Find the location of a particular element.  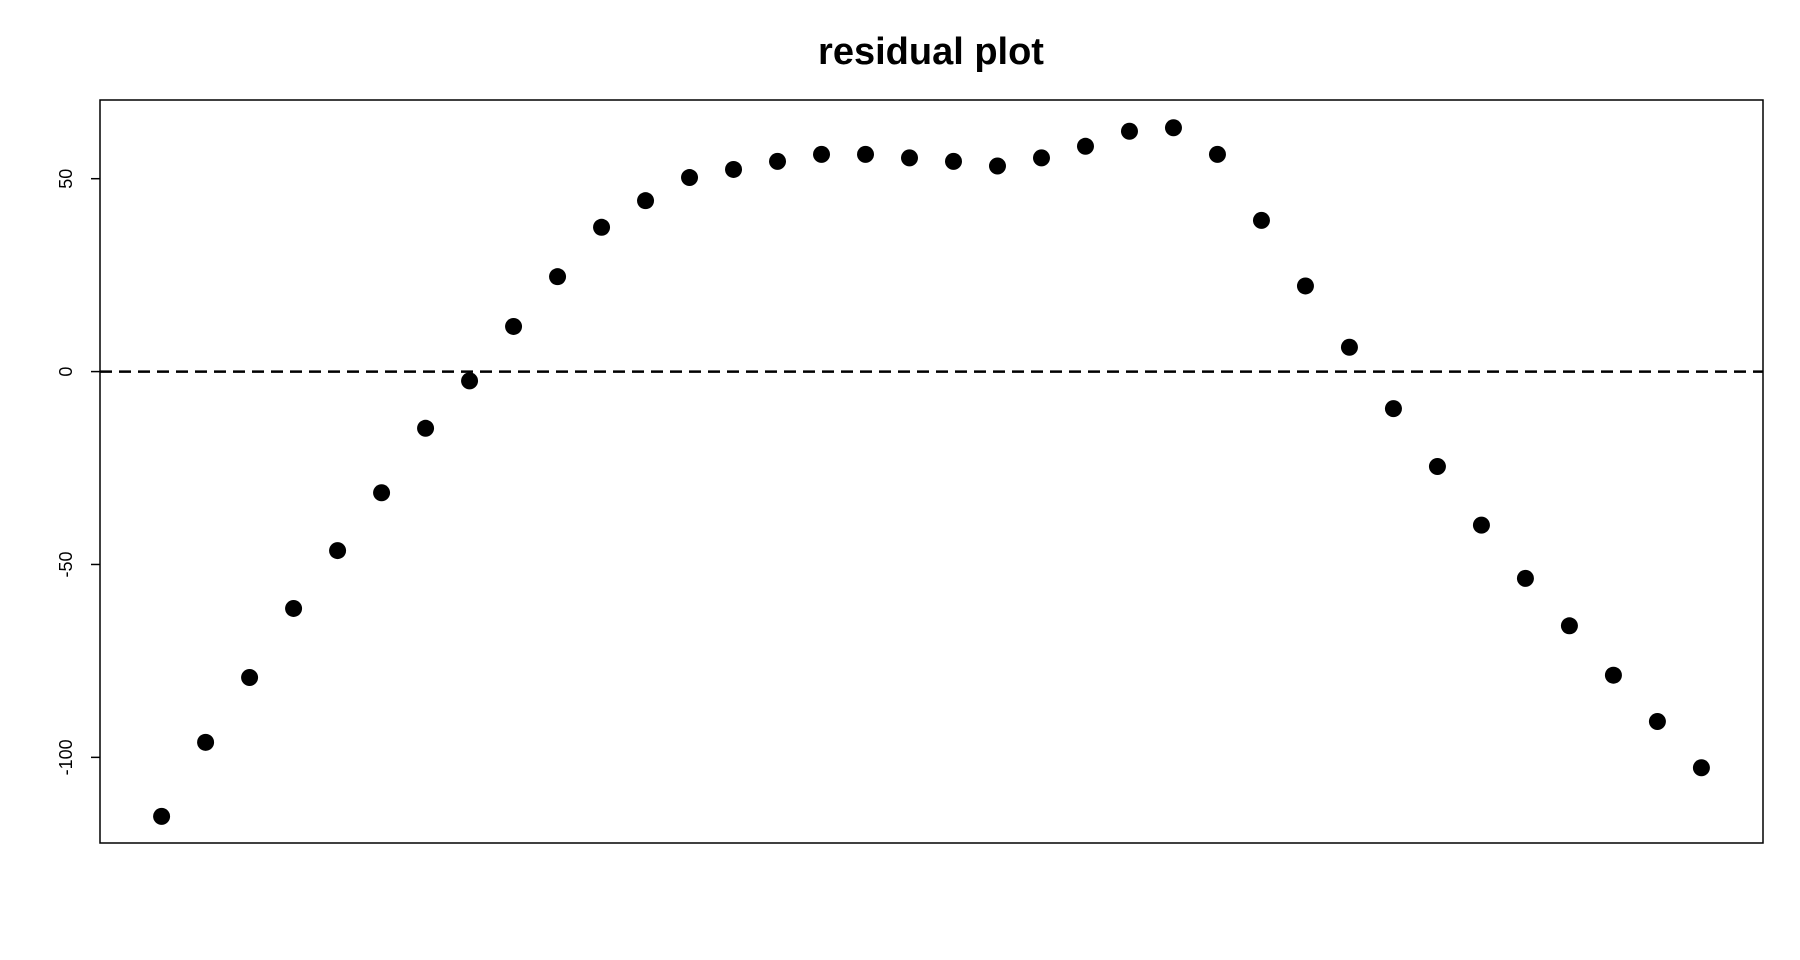

y-tick-label: 50 is located at coordinates (66, 179).